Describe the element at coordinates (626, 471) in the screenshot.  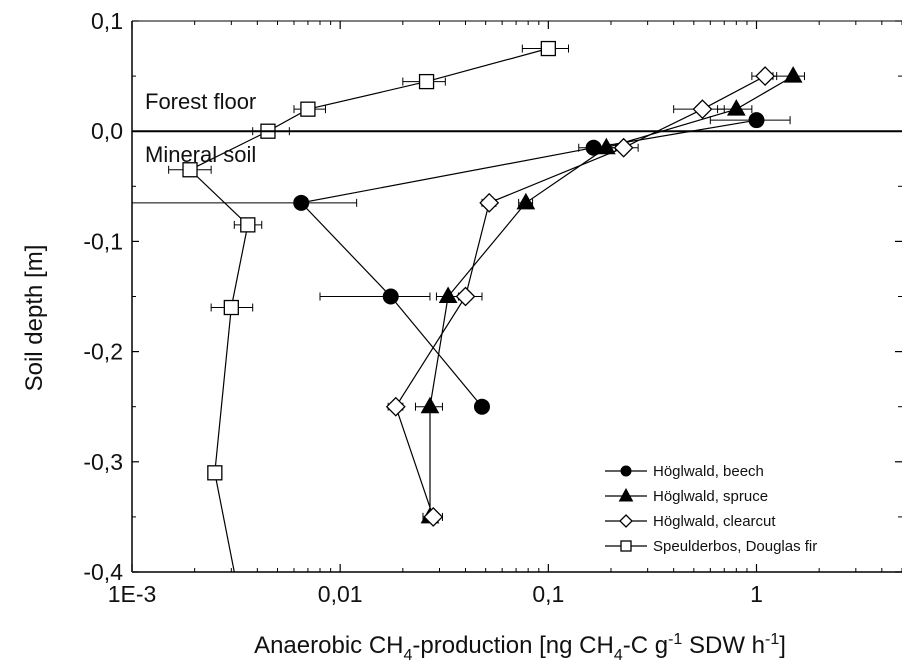
I see `legend-marker-beech` at that location.